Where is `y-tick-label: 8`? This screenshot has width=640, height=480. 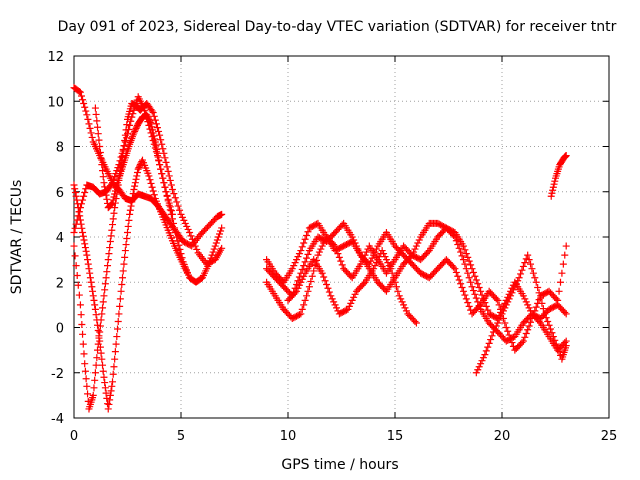
y-tick-label: 8 is located at coordinates (60, 148).